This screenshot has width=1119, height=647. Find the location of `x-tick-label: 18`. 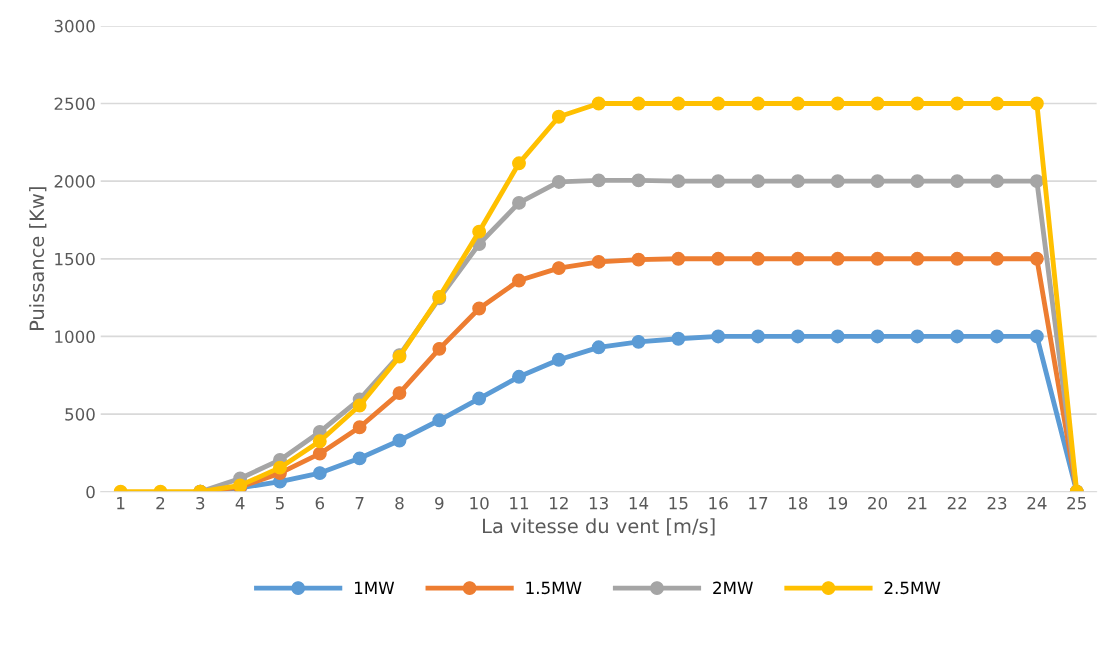

x-tick-label: 18 is located at coordinates (798, 503).